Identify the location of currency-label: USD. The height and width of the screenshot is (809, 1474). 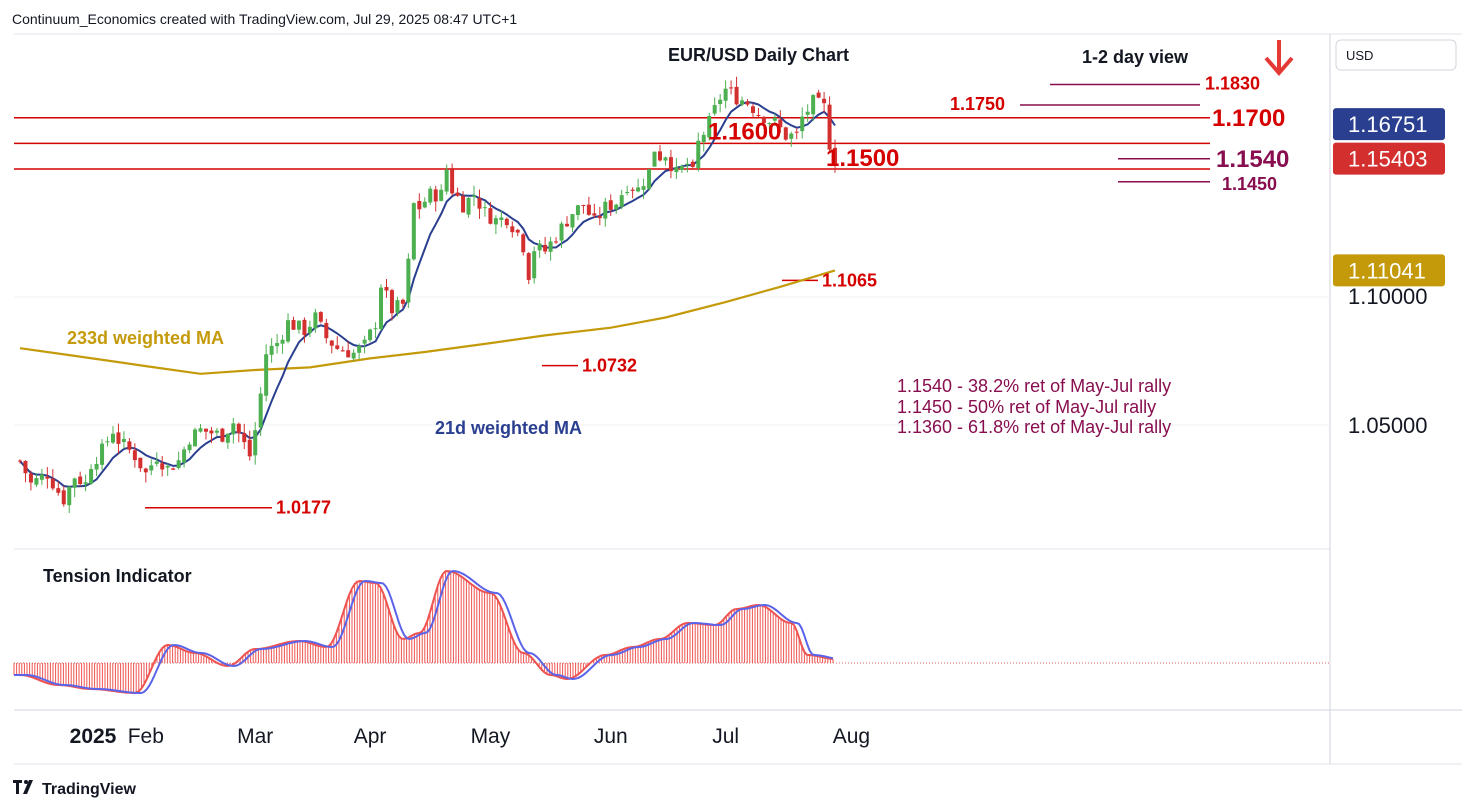
(1359, 55).